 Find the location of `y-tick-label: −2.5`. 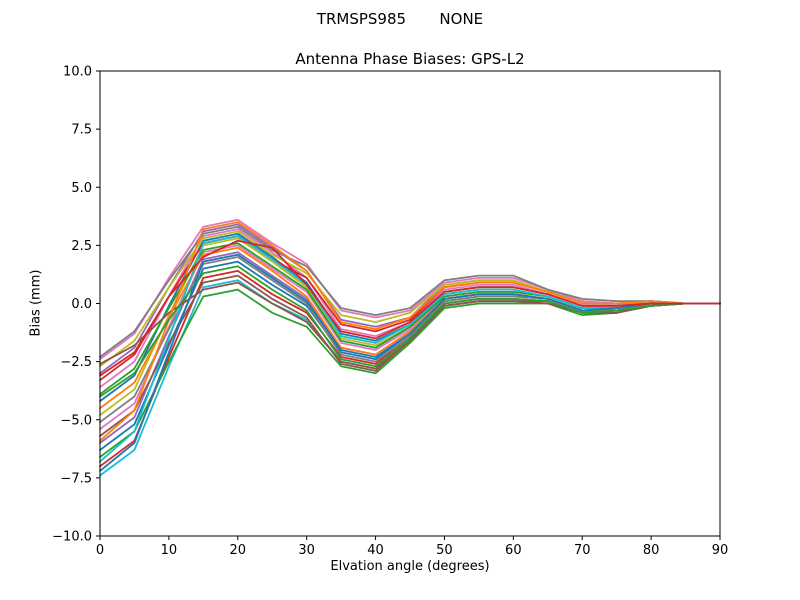

y-tick-label: −2.5 is located at coordinates (76, 362).